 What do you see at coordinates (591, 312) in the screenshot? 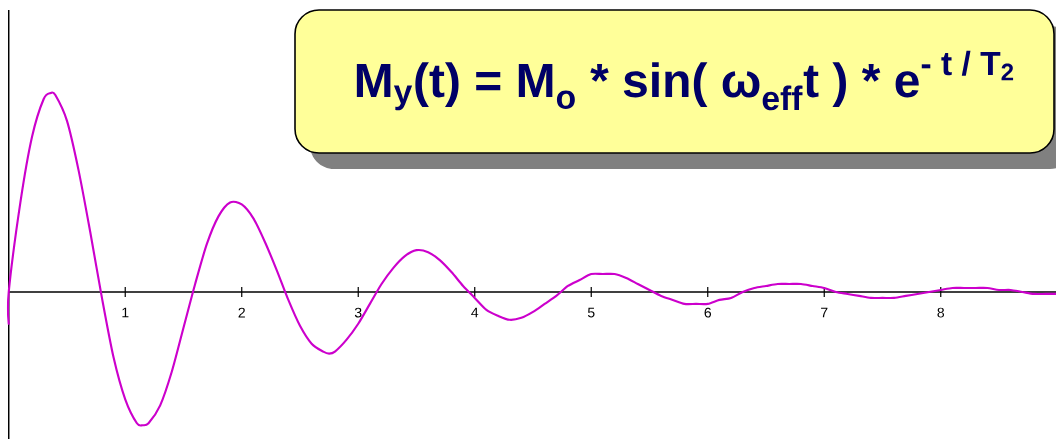
I see `x-tick-label: 5` at bounding box center [591, 312].